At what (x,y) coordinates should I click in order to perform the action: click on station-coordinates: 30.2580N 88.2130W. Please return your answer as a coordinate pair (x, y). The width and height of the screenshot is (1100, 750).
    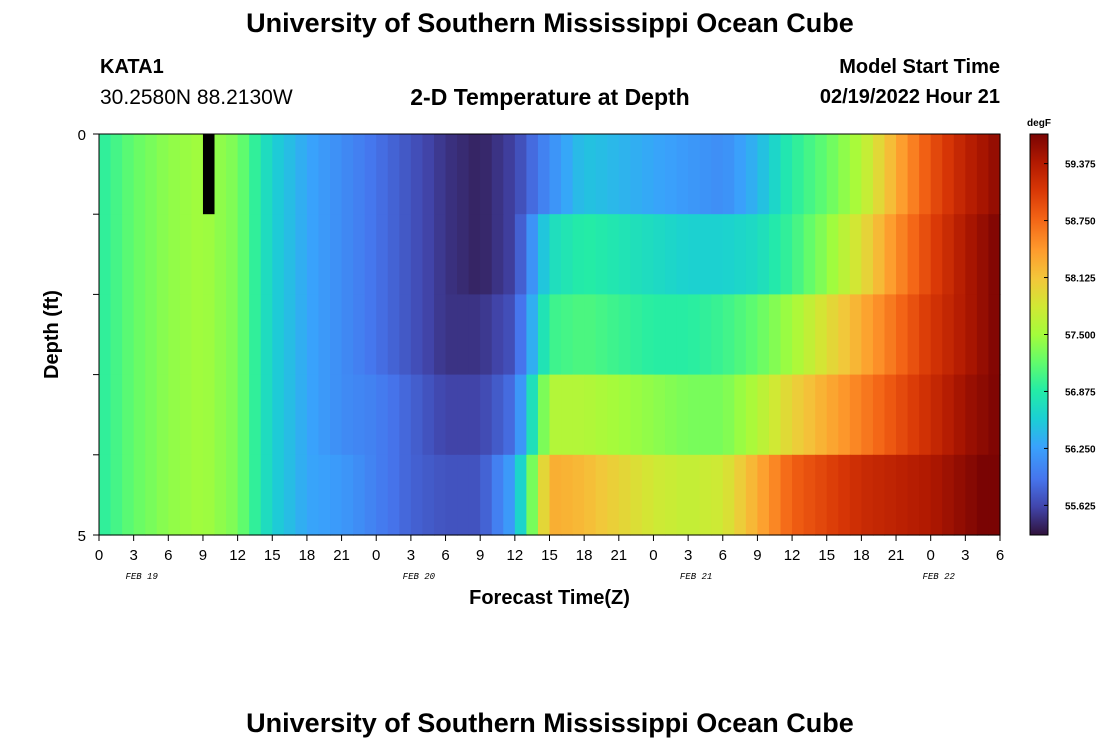
    Looking at the image, I should click on (196, 97).